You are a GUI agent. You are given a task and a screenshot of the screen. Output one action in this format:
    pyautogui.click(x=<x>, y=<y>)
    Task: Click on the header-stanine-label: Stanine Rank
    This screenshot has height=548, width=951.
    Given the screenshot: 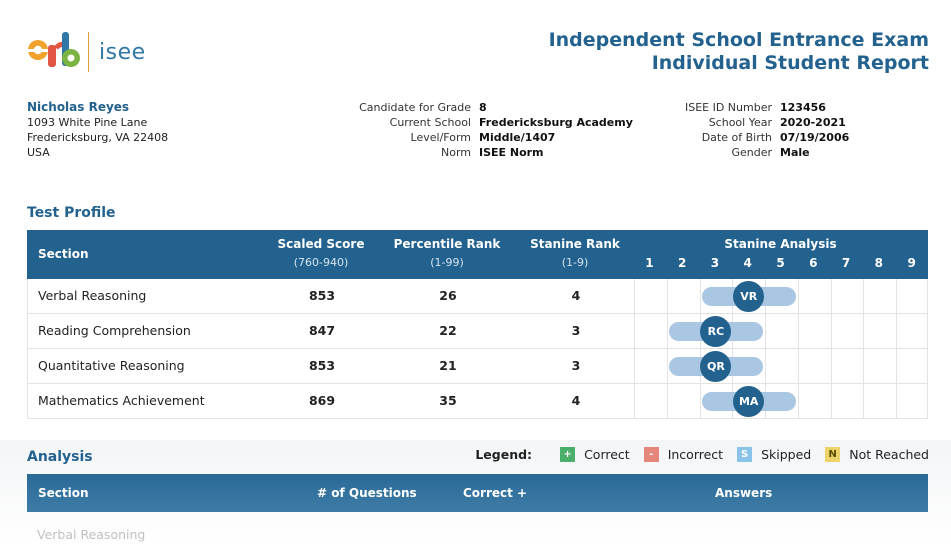 What is the action you would take?
    pyautogui.click(x=575, y=244)
    